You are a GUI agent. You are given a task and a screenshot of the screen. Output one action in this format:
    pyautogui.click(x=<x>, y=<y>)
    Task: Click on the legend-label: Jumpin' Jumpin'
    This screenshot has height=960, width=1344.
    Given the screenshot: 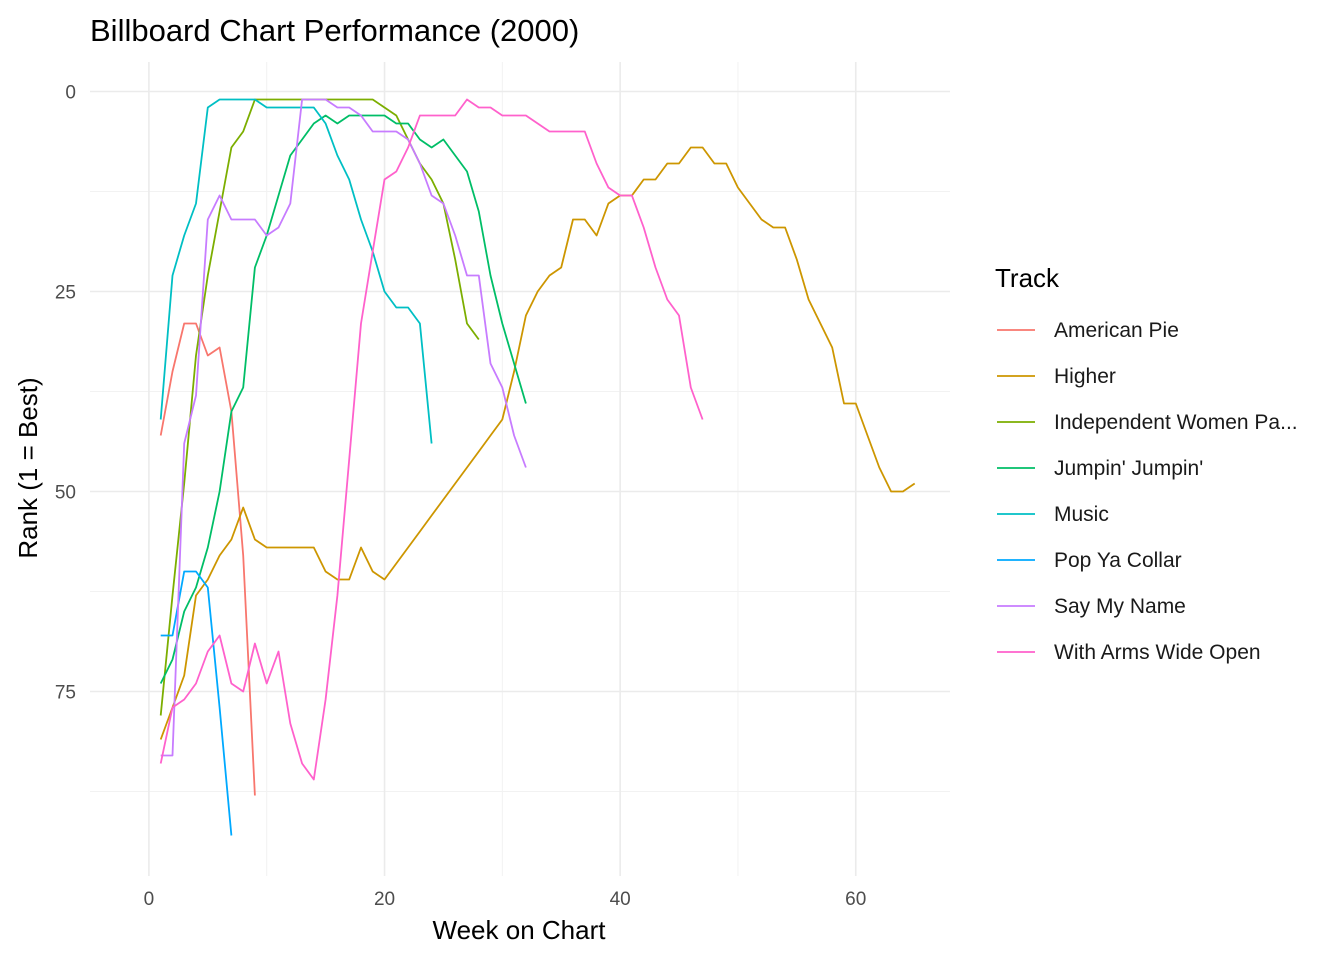 What is the action you would take?
    pyautogui.click(x=1128, y=468)
    